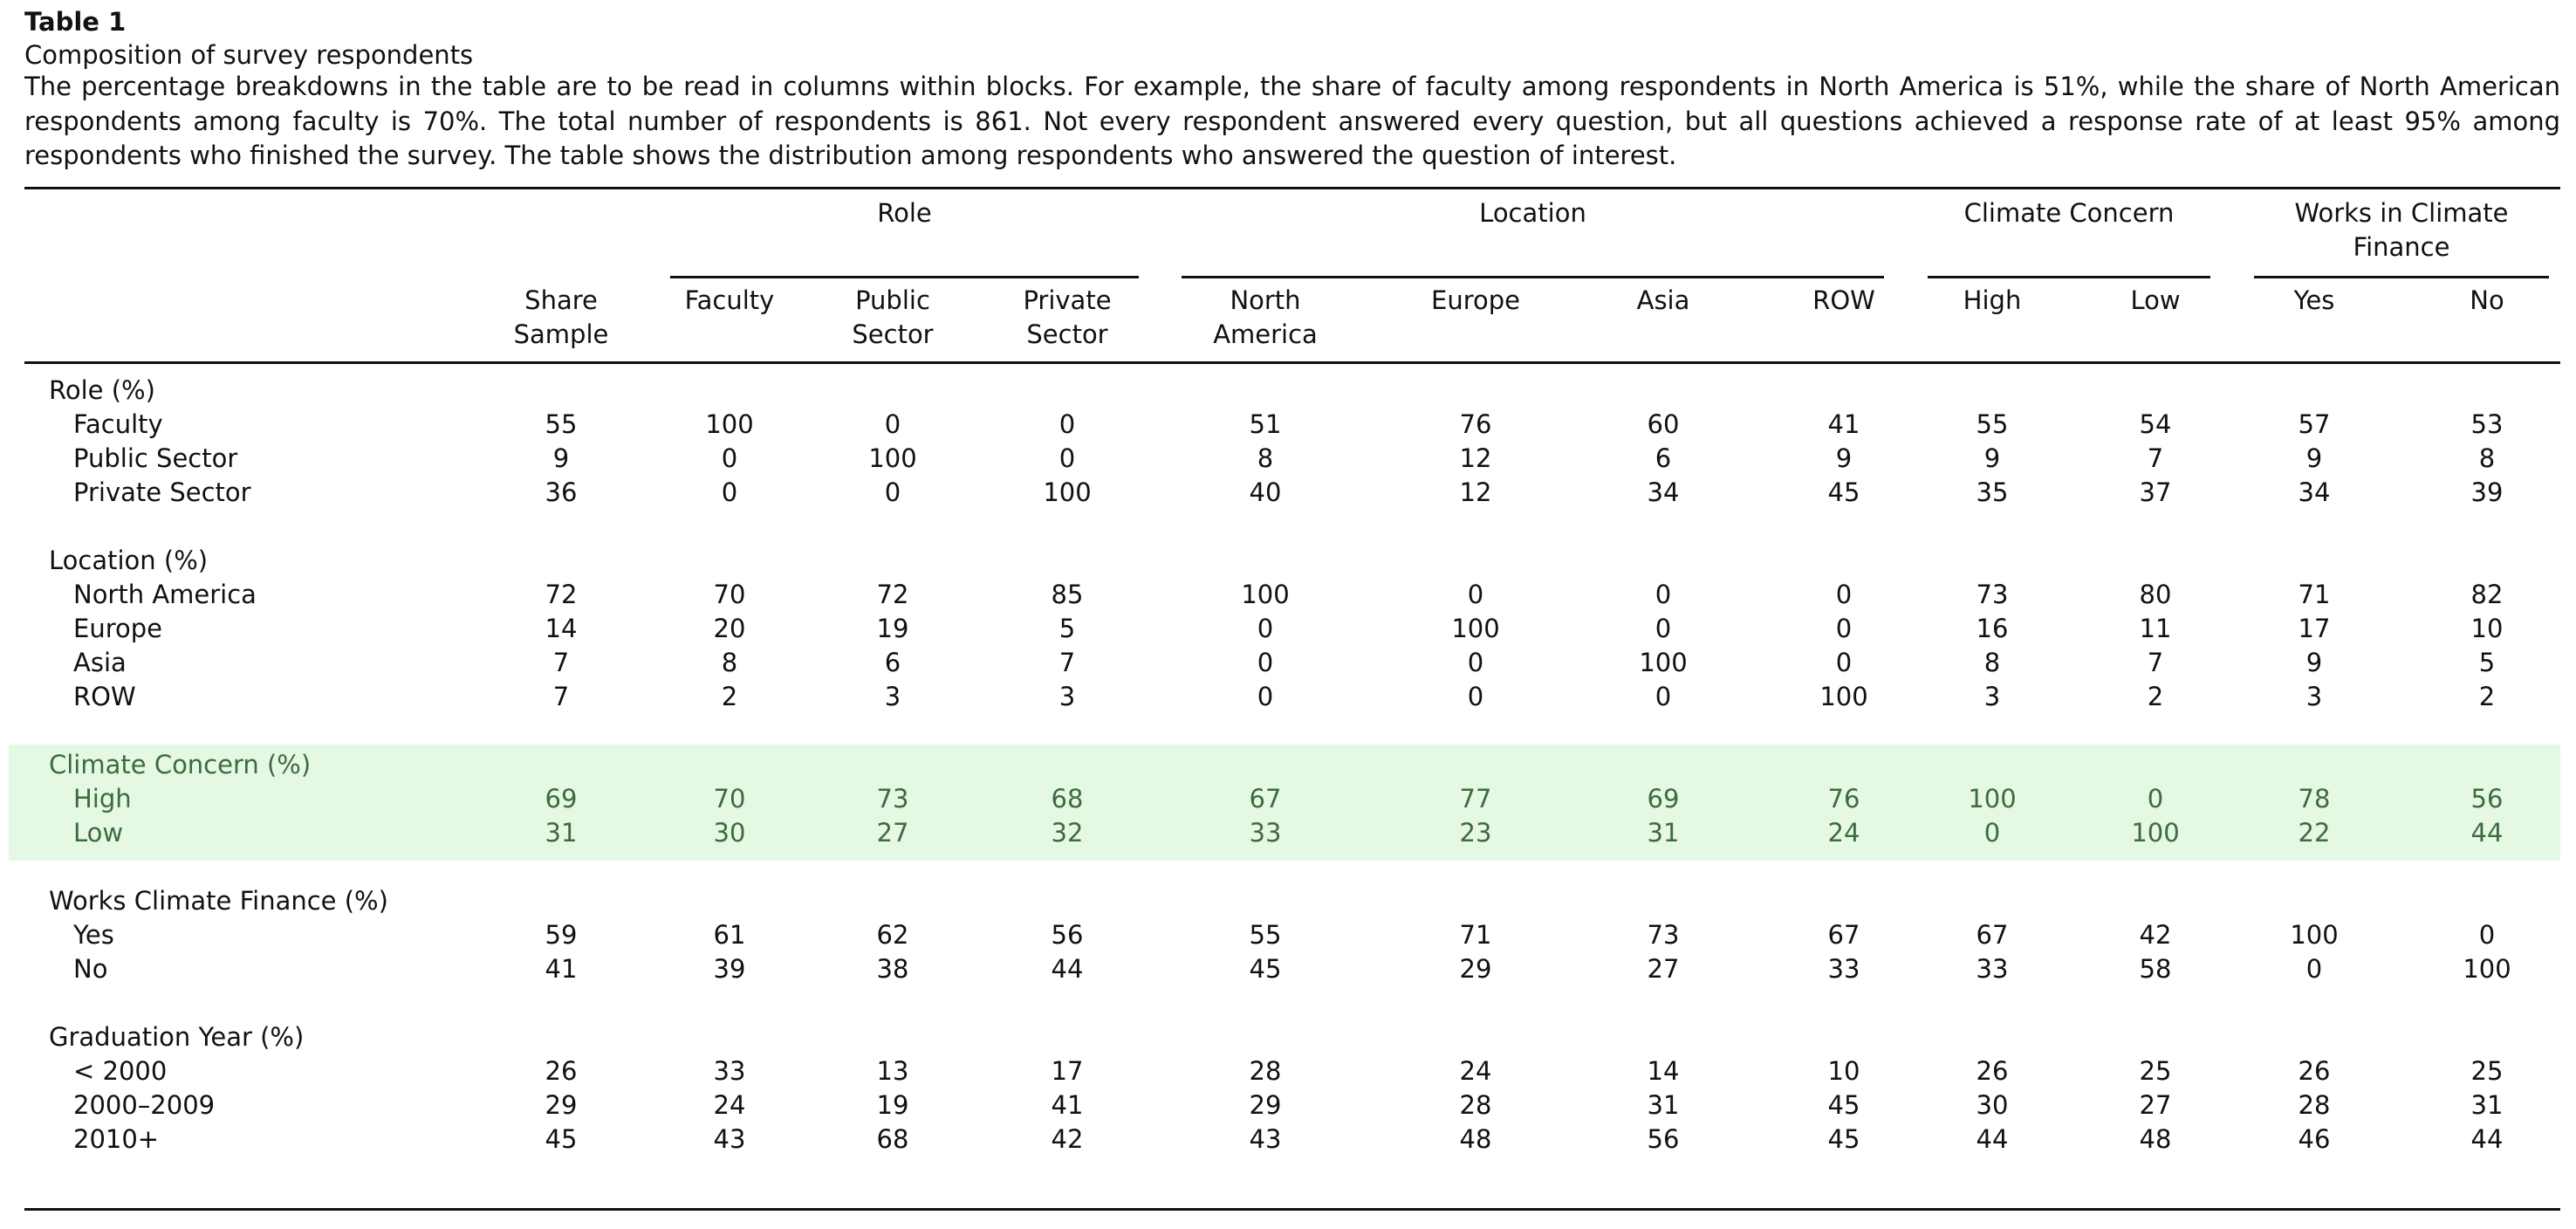  What do you see at coordinates (1265, 317) in the screenshot?
I see `column-header: North America` at bounding box center [1265, 317].